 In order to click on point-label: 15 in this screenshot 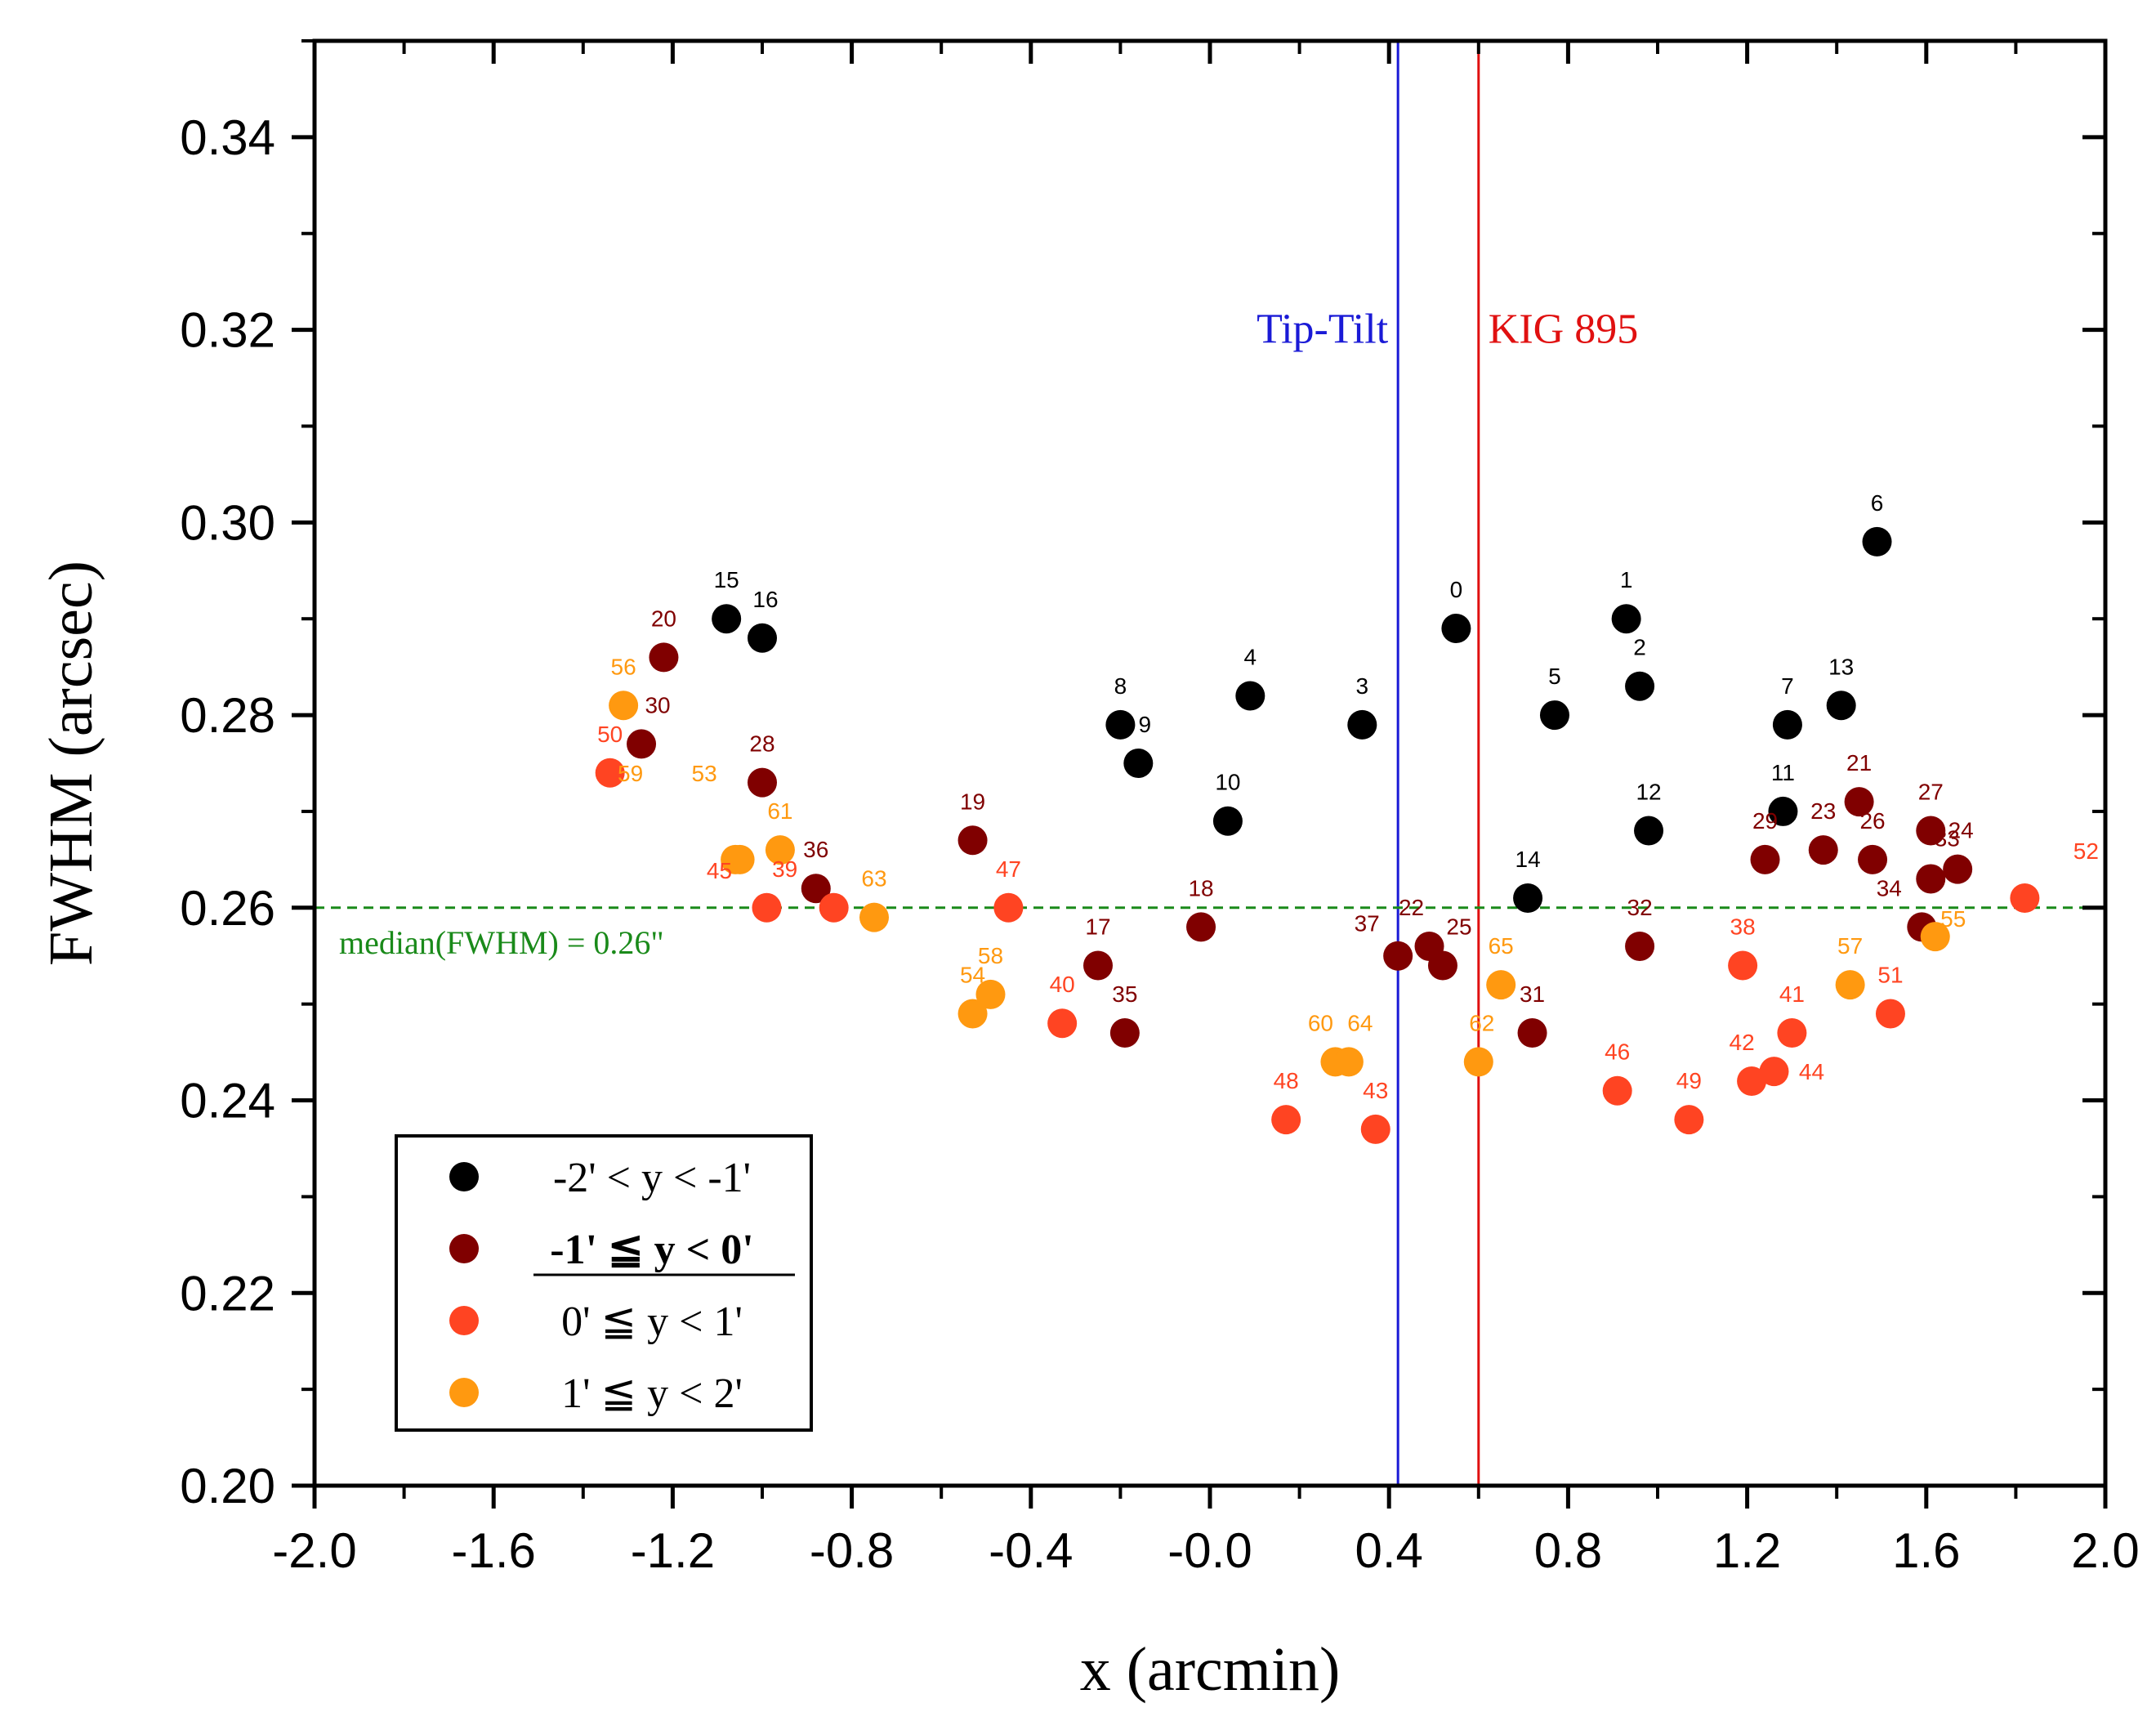, I will do `click(726, 579)`.